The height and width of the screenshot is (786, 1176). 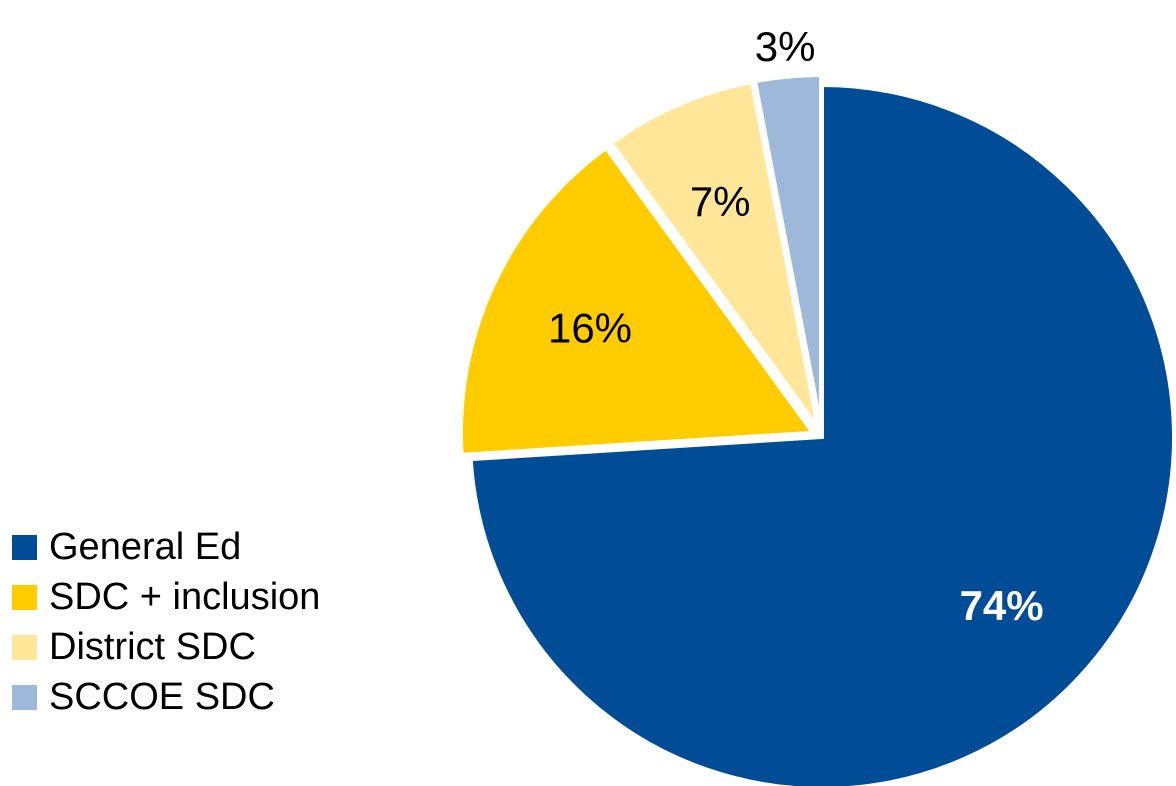 What do you see at coordinates (1002, 605) in the screenshot?
I see `data-label-general-ed: 74%` at bounding box center [1002, 605].